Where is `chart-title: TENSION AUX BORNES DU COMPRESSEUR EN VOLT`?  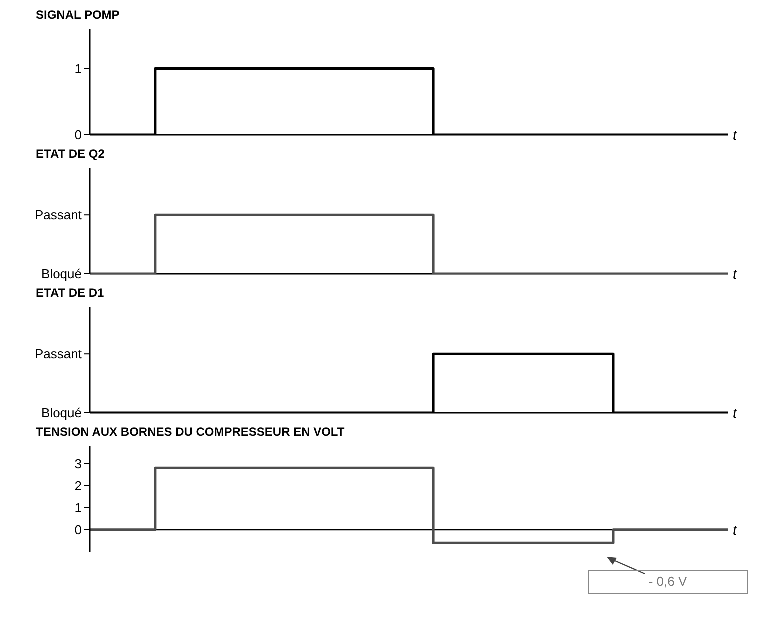 chart-title: TENSION AUX BORNES DU COMPRESSEUR EN VOLT is located at coordinates (191, 432).